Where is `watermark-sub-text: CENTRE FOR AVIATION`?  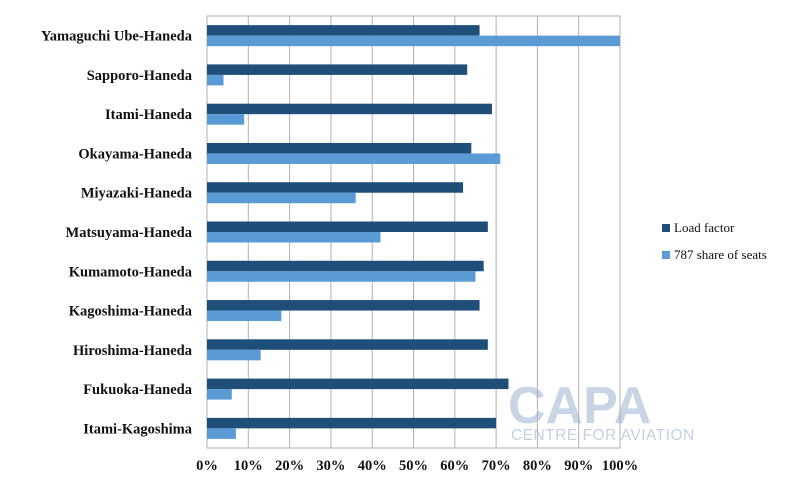
watermark-sub-text: CENTRE FOR AVIATION is located at coordinates (603, 435).